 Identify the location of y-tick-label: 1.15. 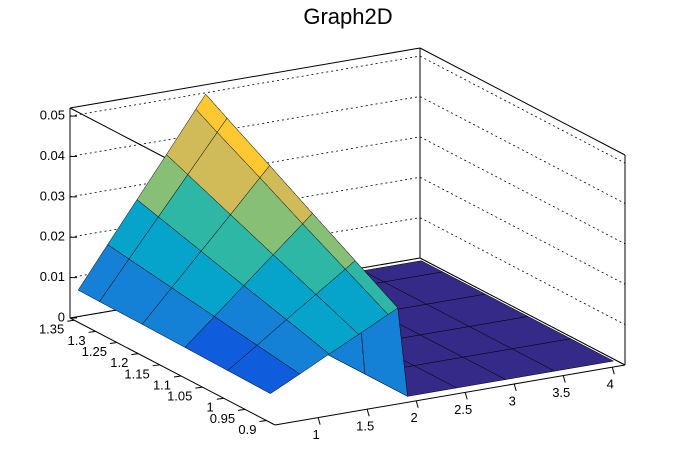
(136, 373).